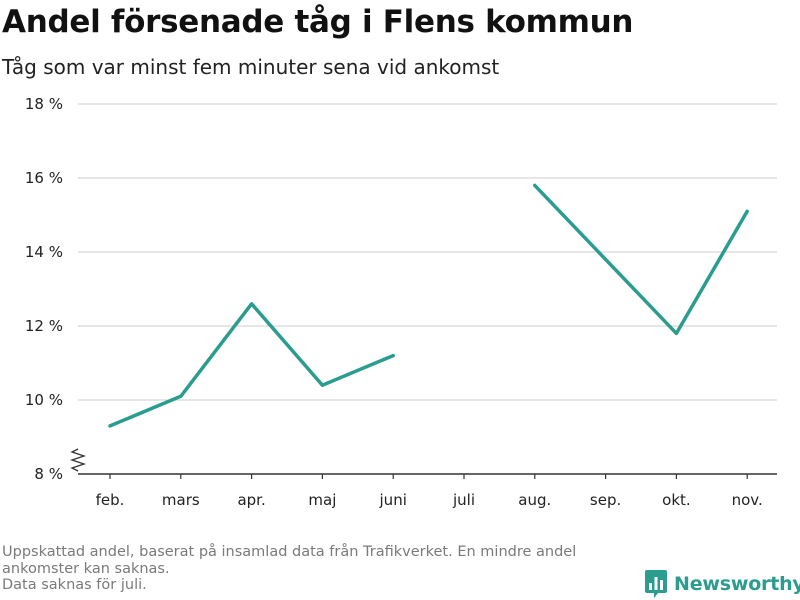 This screenshot has height=600, width=800. Describe the element at coordinates (322, 500) in the screenshot. I see `x-tick-label: maj` at that location.